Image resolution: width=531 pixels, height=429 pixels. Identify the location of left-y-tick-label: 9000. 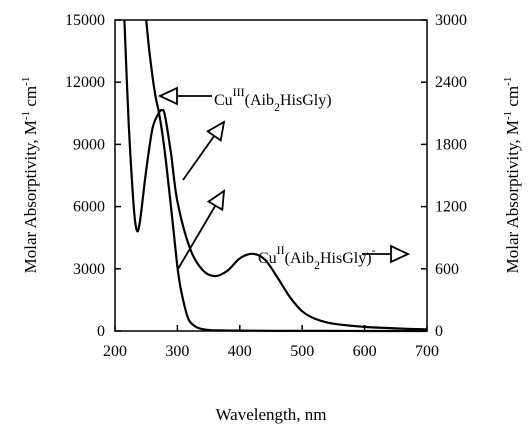
(89, 144).